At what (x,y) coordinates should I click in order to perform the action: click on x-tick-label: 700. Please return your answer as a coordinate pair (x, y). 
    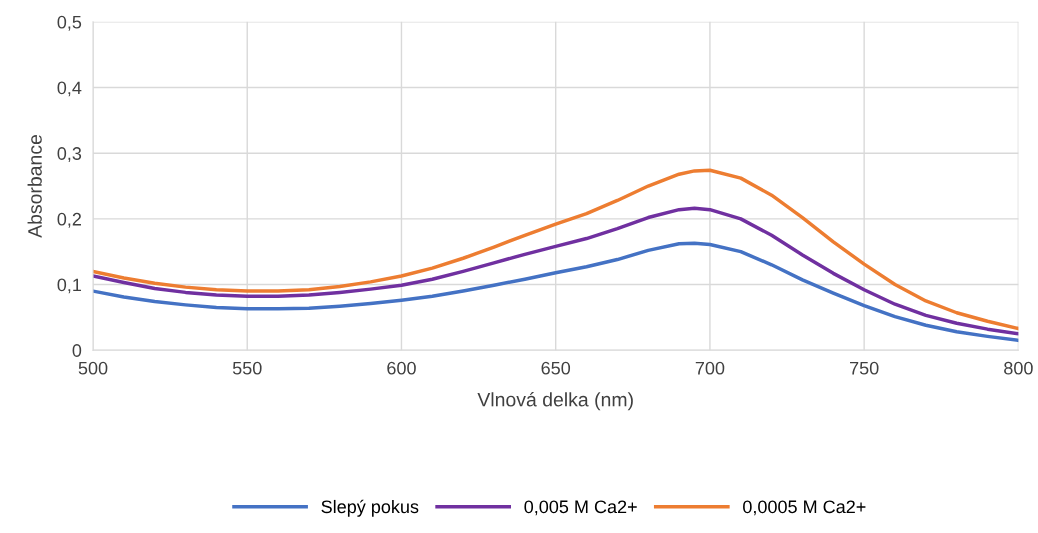
    Looking at the image, I should click on (710, 368).